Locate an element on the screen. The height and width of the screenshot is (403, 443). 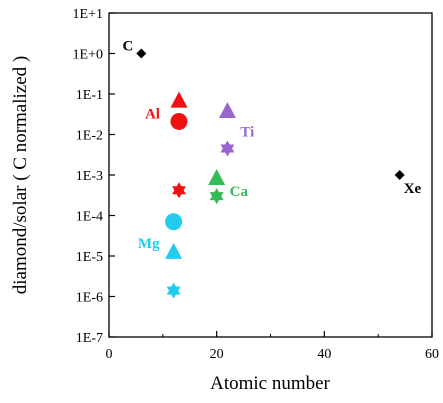
x-tick-label: 0 is located at coordinates (109, 354).